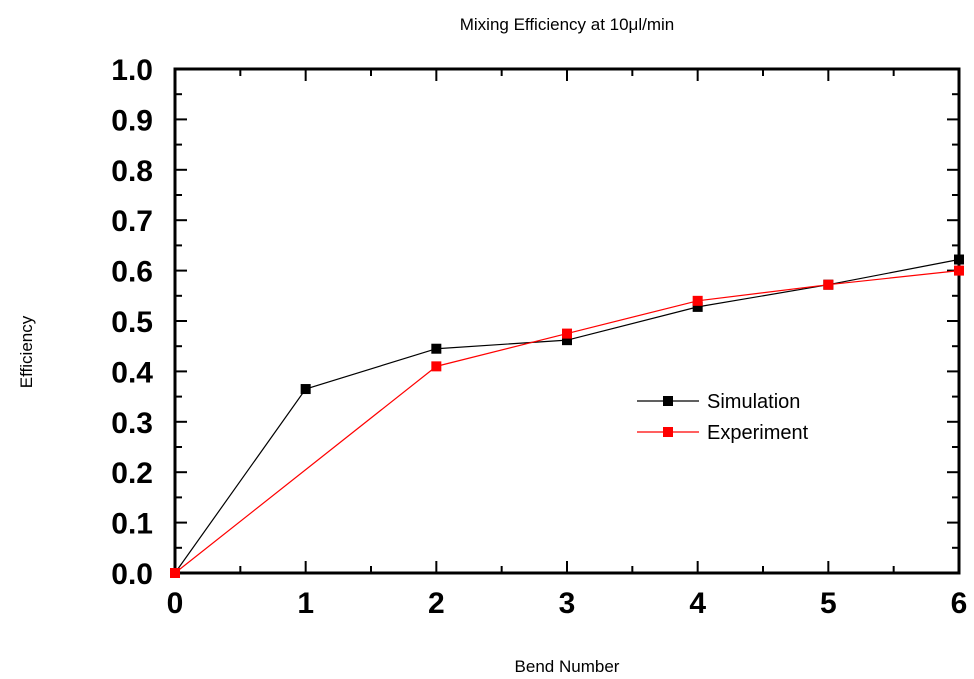 This screenshot has width=974, height=679. I want to click on legend-item: Simulation, so click(718, 402).